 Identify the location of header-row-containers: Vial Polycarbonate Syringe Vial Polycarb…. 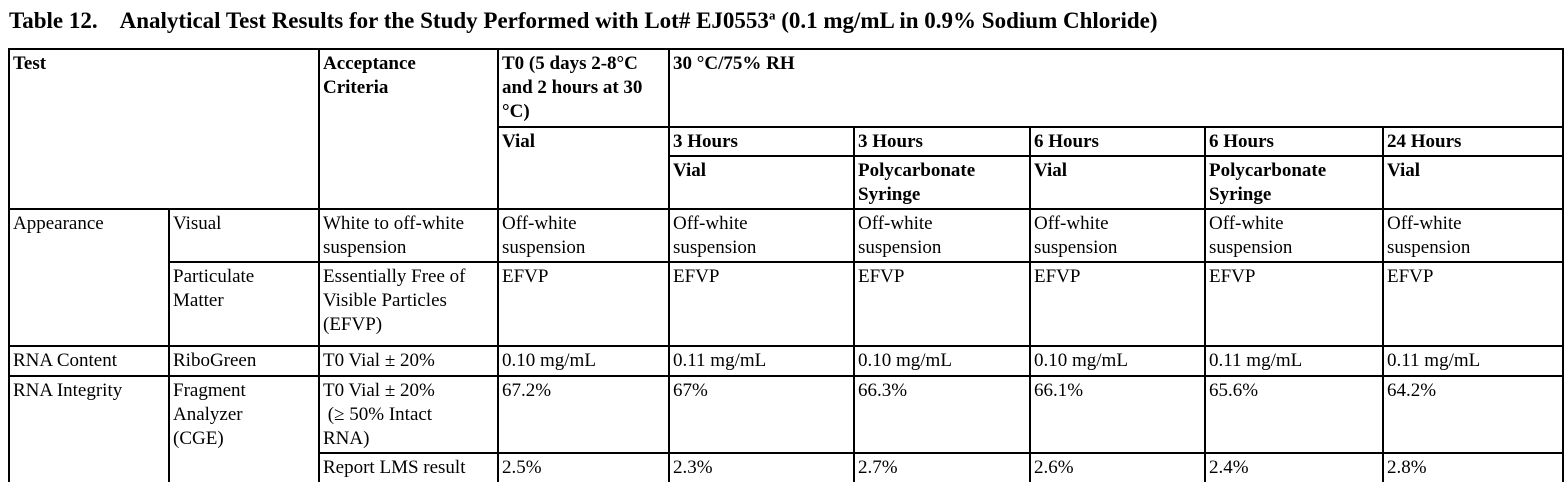
(786, 182).